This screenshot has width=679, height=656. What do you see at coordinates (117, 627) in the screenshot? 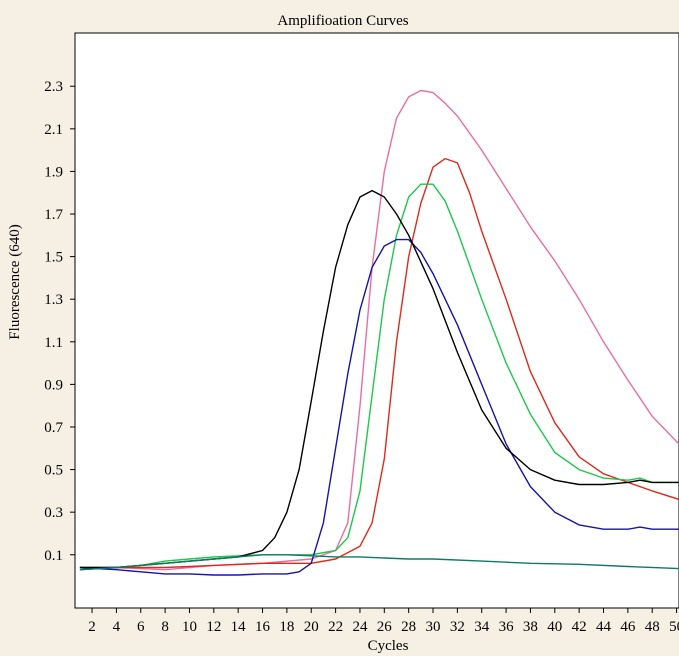
I see `x-tick-label: 4` at bounding box center [117, 627].